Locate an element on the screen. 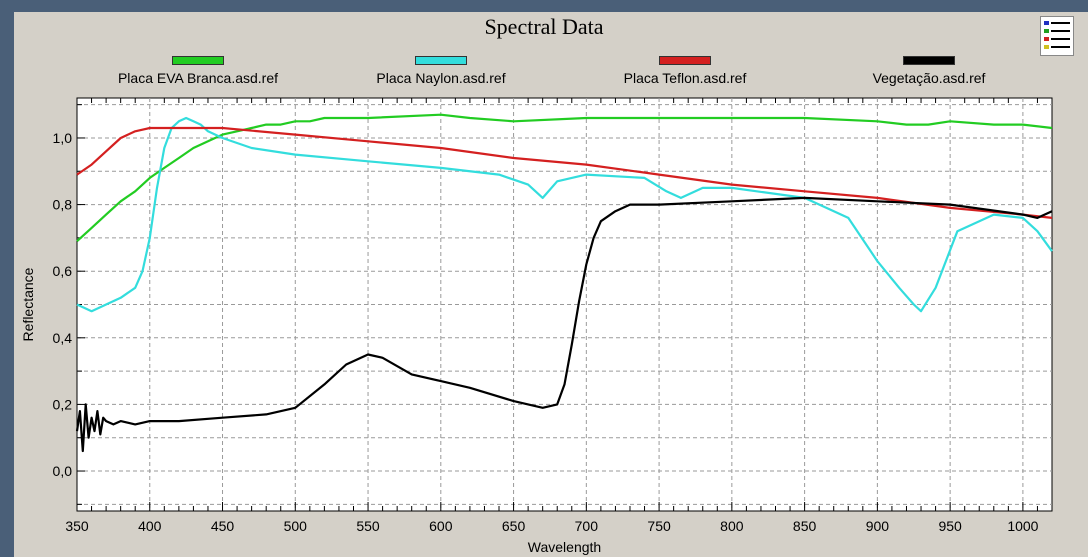  x-axis-label: Wavelength is located at coordinates (564, 547).